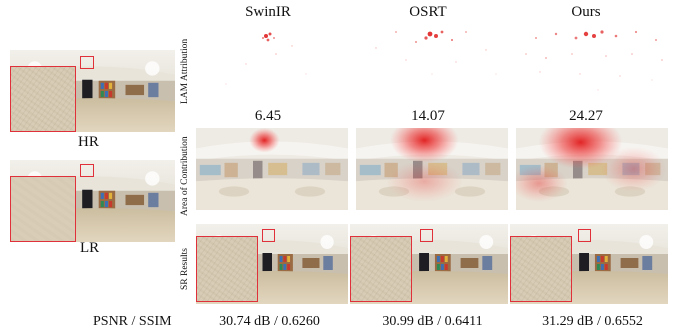  What do you see at coordinates (586, 116) in the screenshot?
I see `score-ours: 24.27` at bounding box center [586, 116].